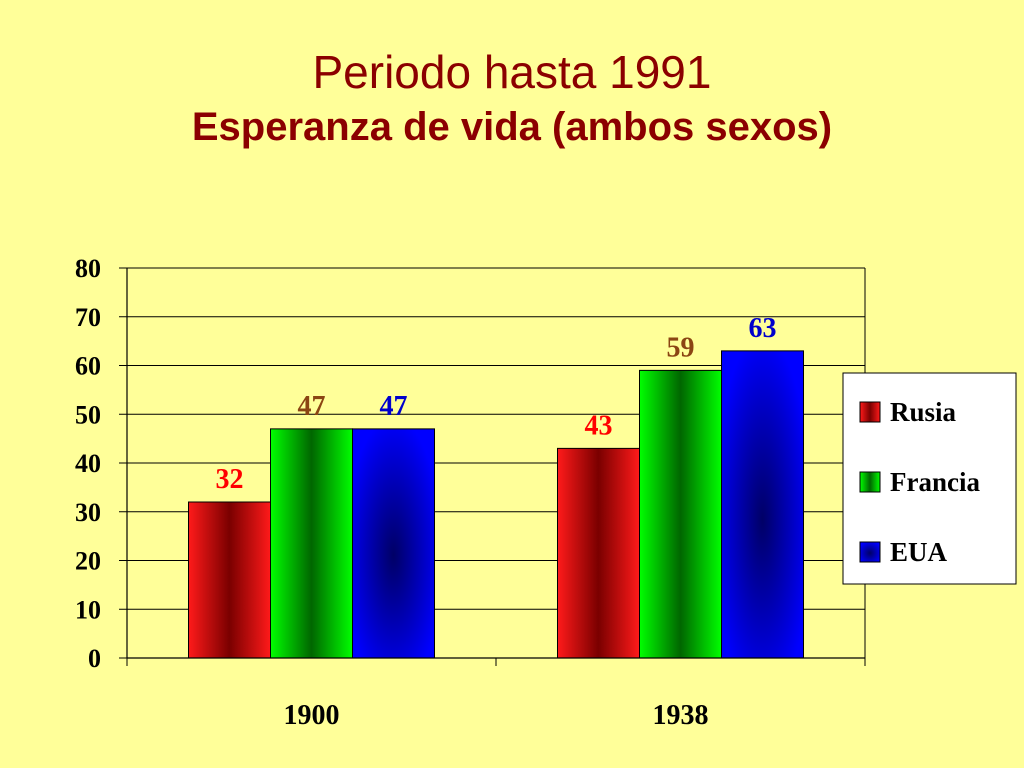 This screenshot has height=768, width=1024. Describe the element at coordinates (870, 552) in the screenshot. I see `legend-swatch-eua` at that location.